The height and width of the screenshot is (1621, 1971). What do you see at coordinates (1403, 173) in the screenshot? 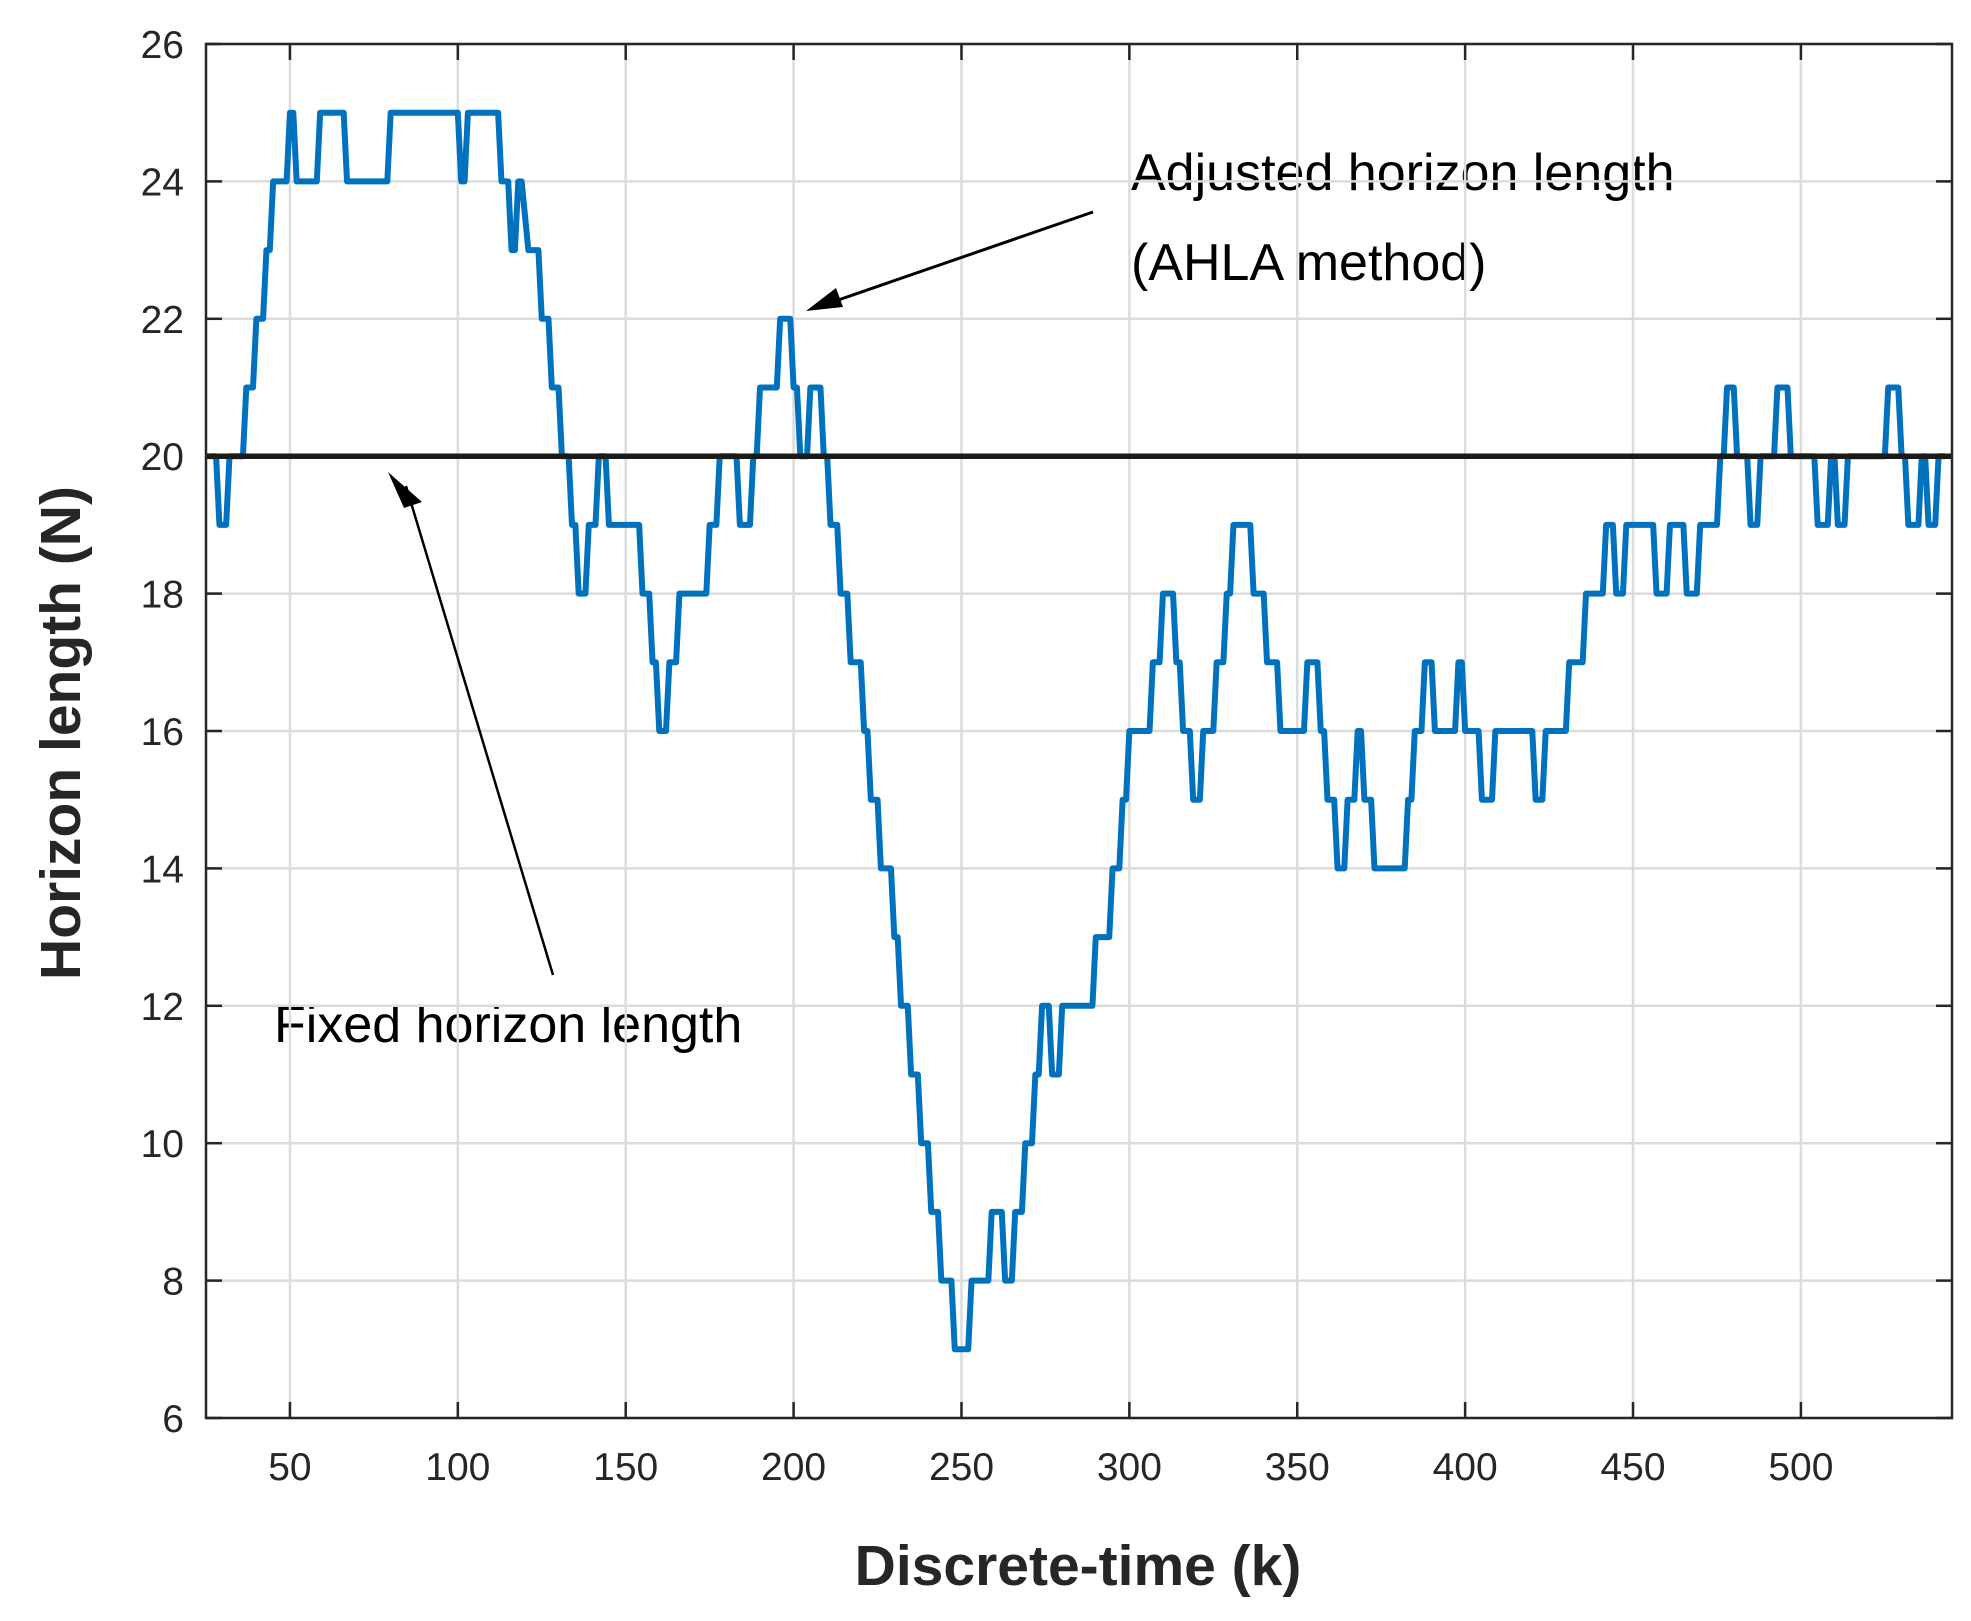
I see `annotation: Adjusted horizon length` at bounding box center [1403, 173].